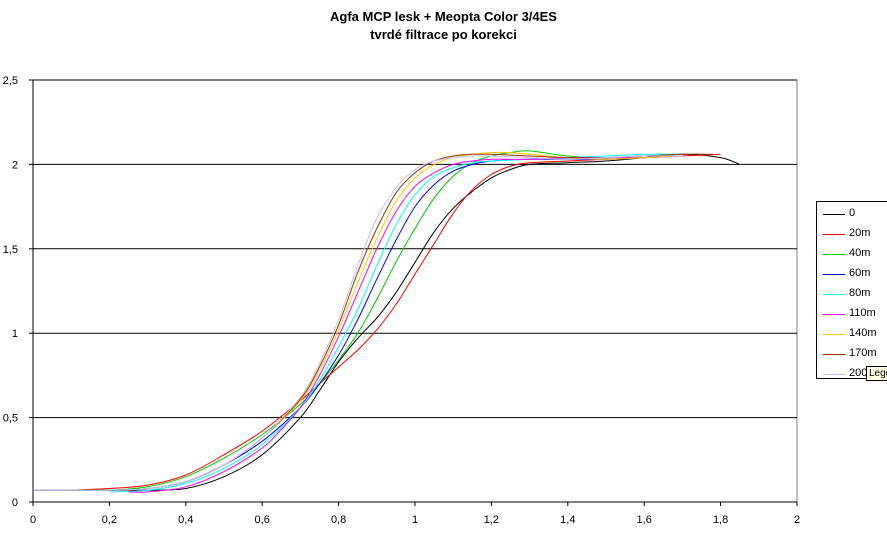  Describe the element at coordinates (185, 520) in the screenshot. I see `x-tick-label: 0,4` at that location.